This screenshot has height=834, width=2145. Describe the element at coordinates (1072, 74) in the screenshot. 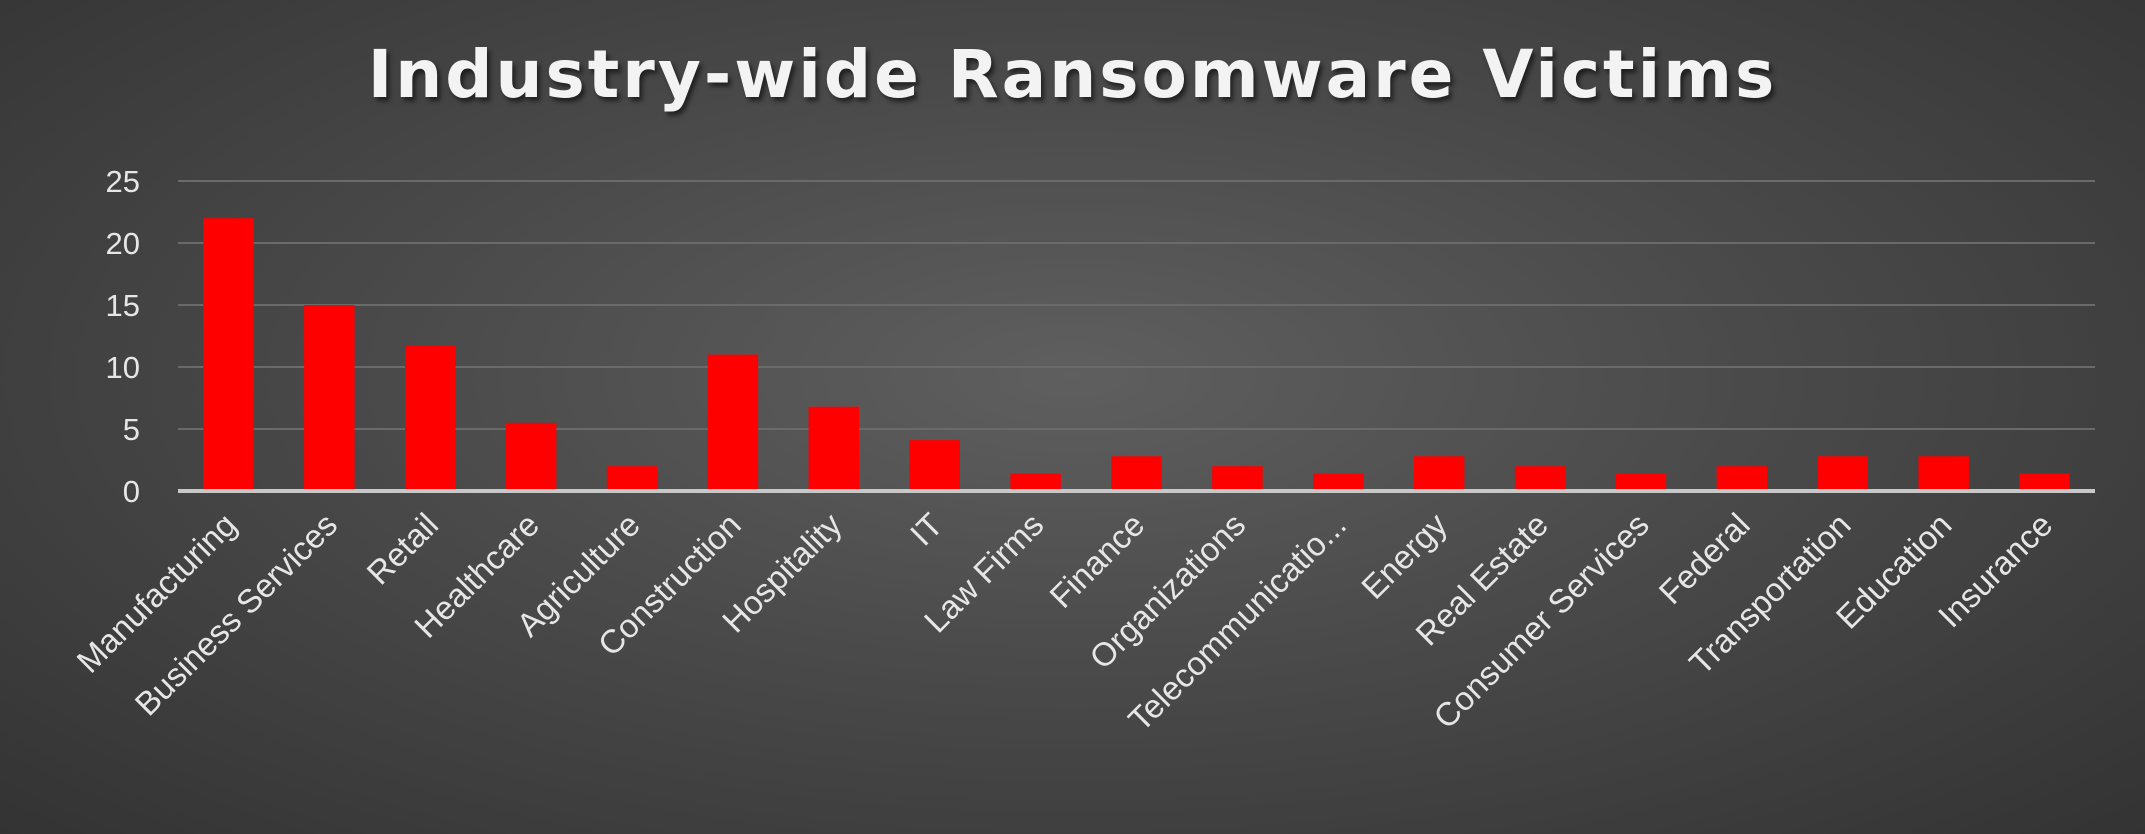

I see `chart-title: Industry-wide Ransomware Victims` at that location.